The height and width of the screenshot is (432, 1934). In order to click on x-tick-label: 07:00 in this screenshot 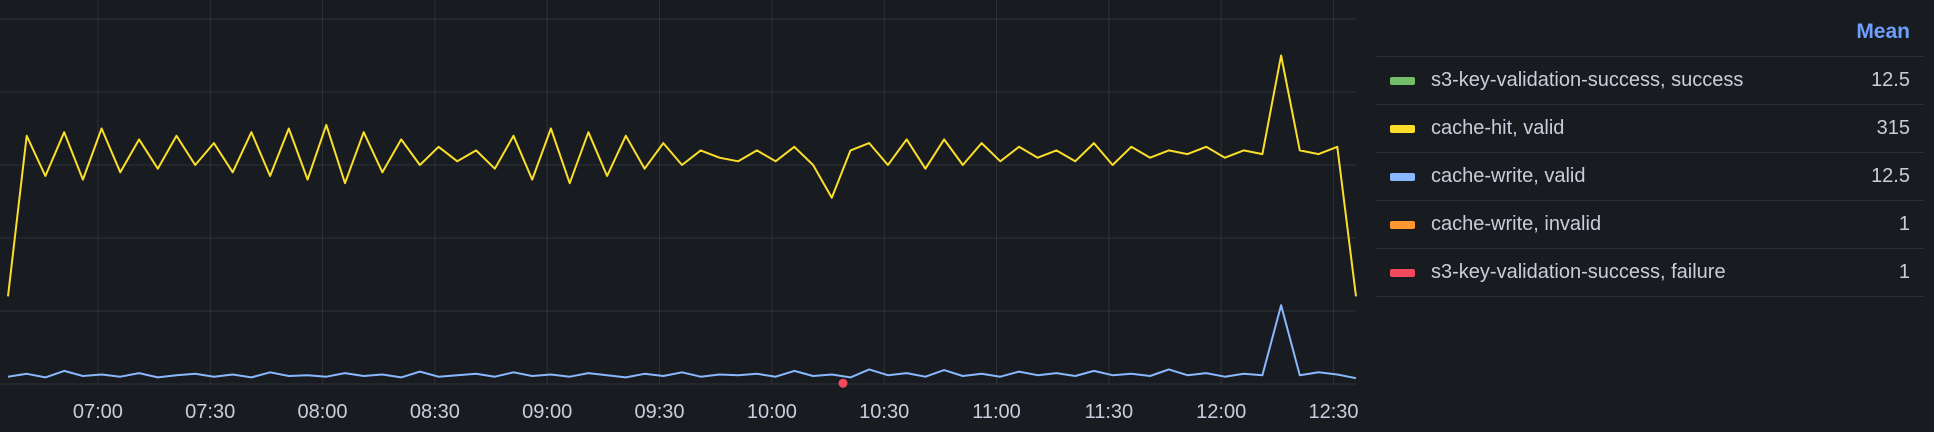, I will do `click(98, 412)`.